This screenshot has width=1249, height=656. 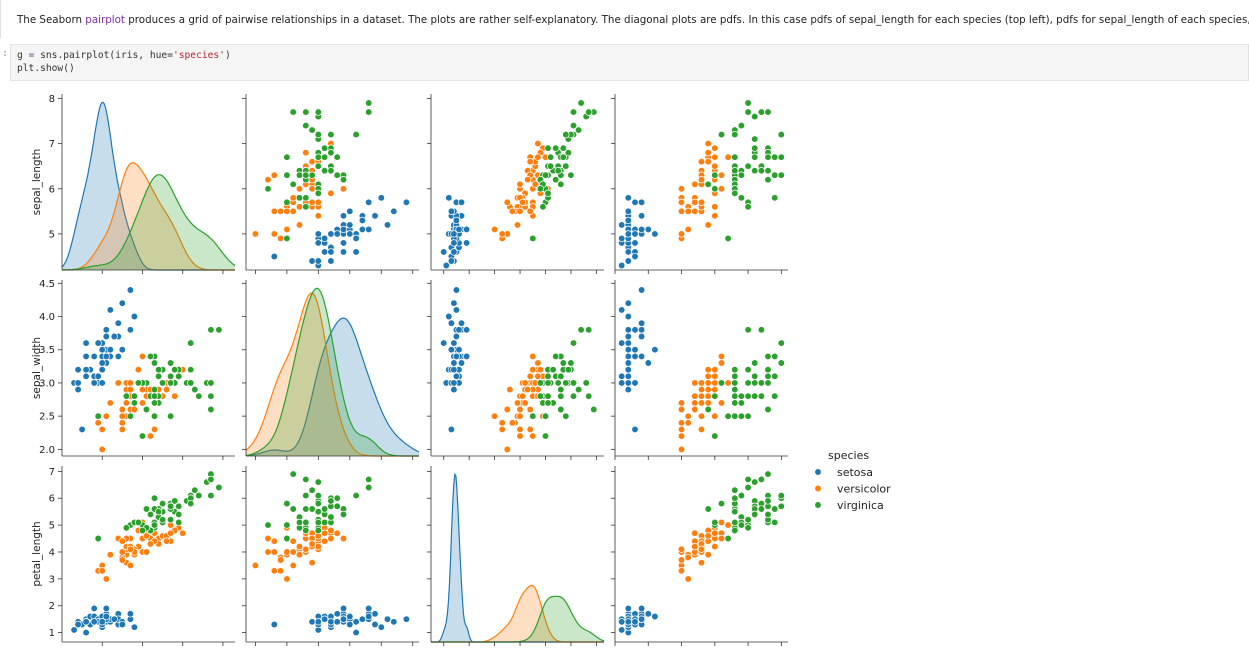 I want to click on legend-label-setosa: setosa, so click(x=855, y=472).